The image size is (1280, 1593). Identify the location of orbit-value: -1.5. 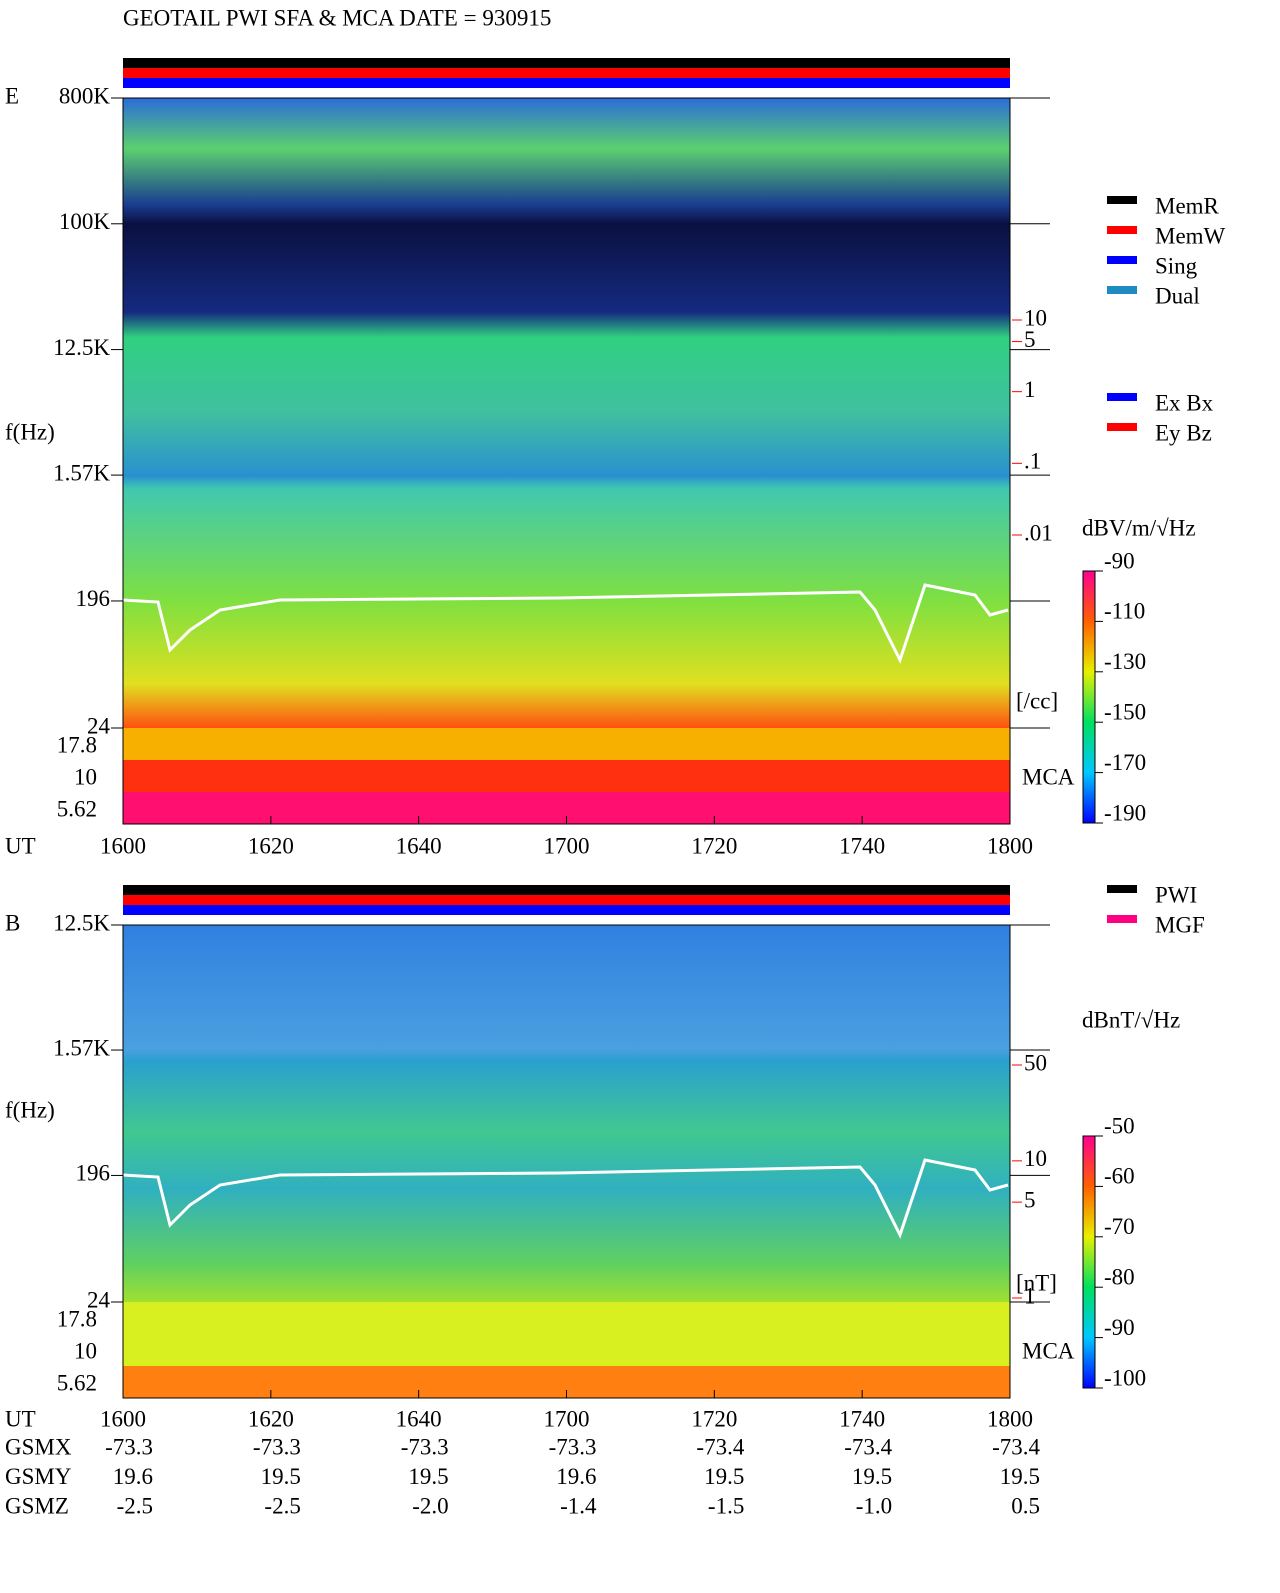
(726, 1505).